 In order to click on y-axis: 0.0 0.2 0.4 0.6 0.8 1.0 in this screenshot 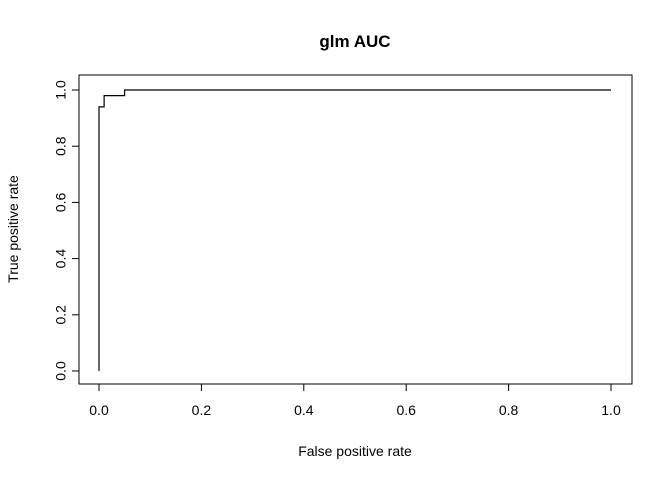, I will do `click(66, 230)`.